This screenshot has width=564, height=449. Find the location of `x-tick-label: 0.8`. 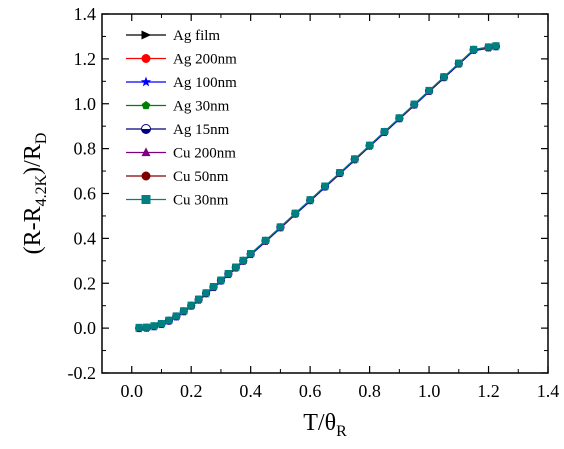

x-tick-label: 0.8 is located at coordinates (369, 391).